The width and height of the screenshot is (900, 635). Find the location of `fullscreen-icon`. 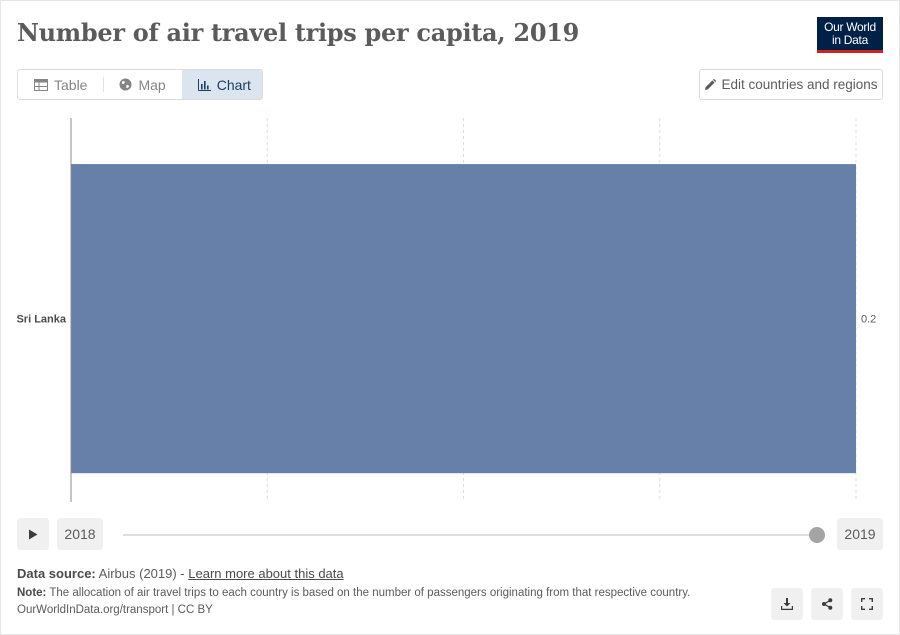

fullscreen-icon is located at coordinates (867, 604).